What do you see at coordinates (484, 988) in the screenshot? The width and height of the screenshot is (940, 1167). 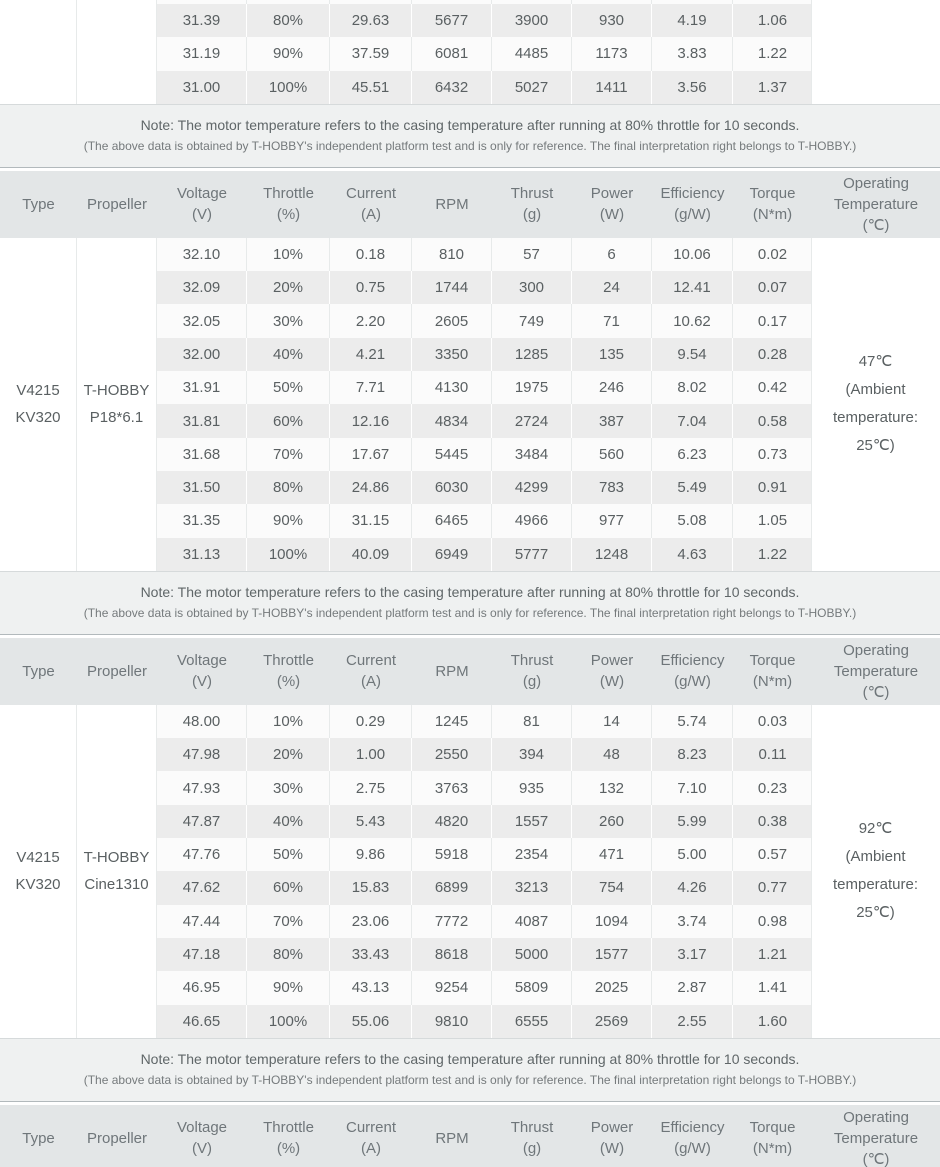 I see `data-row: 46.95 90% 43.13 9254 5809 2025 2.87 1.41` at bounding box center [484, 988].